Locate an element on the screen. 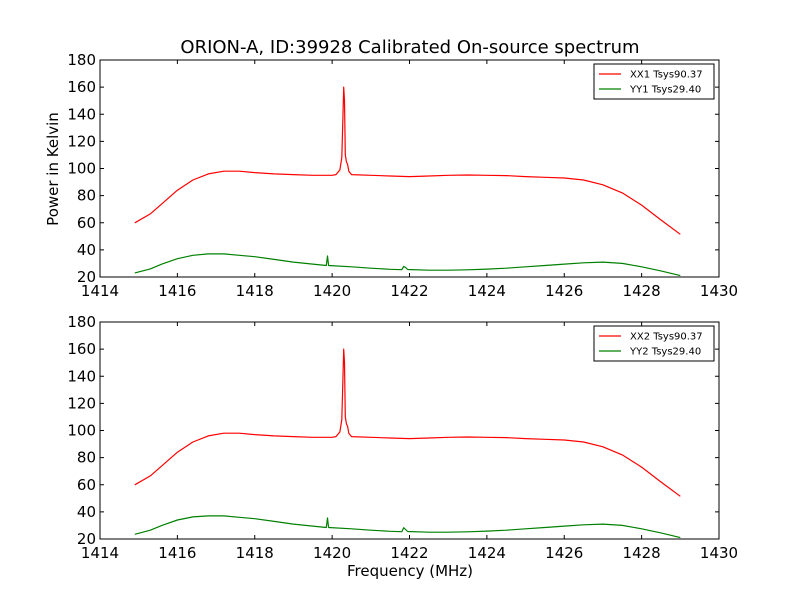 This screenshot has width=800, height=600. legend-entry-label: XX2 Tsys90.37 is located at coordinates (666, 337).